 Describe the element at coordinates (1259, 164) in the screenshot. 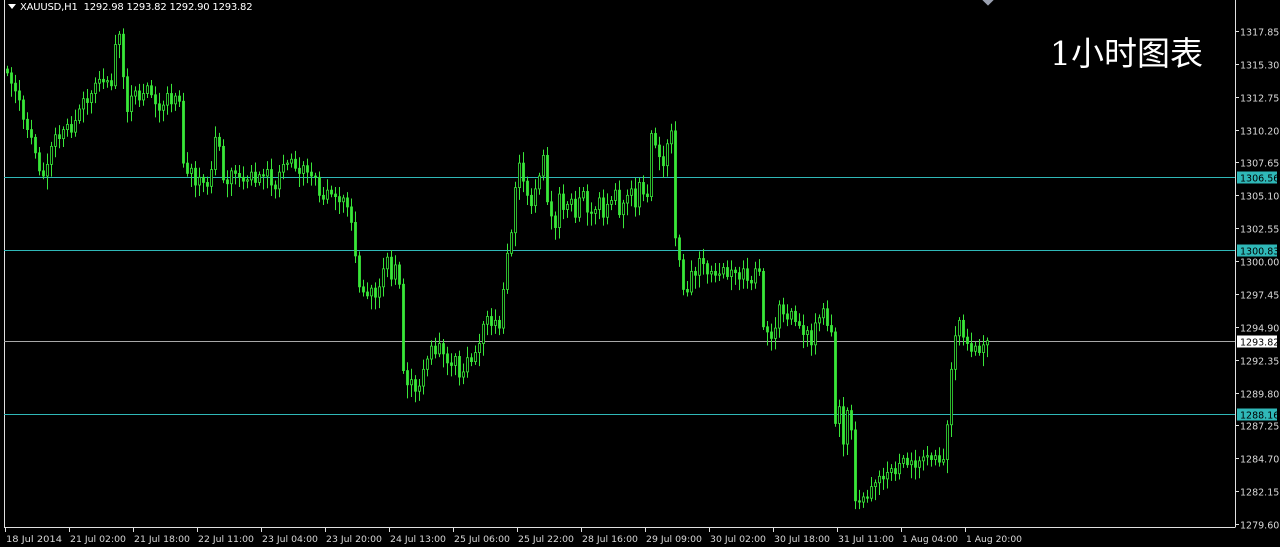

I see `price-tick-label: 1307.65` at that location.